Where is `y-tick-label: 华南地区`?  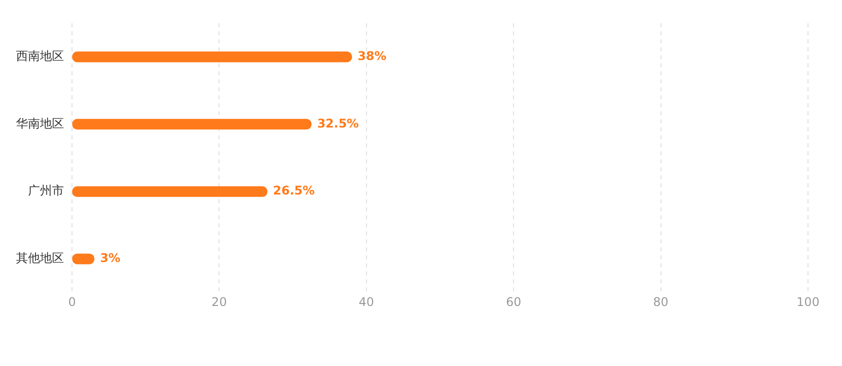 y-tick-label: 华南地区 is located at coordinates (40, 123).